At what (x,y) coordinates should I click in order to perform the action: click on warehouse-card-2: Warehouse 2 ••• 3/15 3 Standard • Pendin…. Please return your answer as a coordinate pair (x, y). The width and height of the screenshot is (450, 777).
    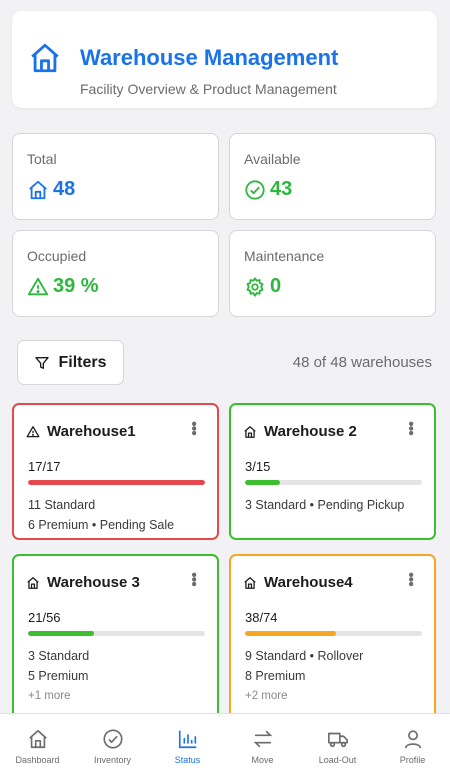
    Looking at the image, I should click on (332, 471).